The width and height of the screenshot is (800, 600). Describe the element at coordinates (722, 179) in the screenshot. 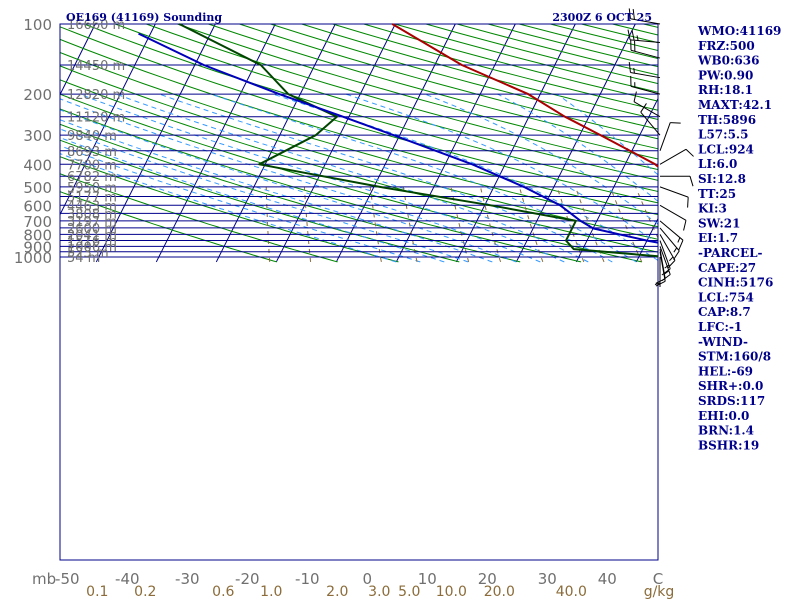

I see `index-value: SI:12.8` at that location.